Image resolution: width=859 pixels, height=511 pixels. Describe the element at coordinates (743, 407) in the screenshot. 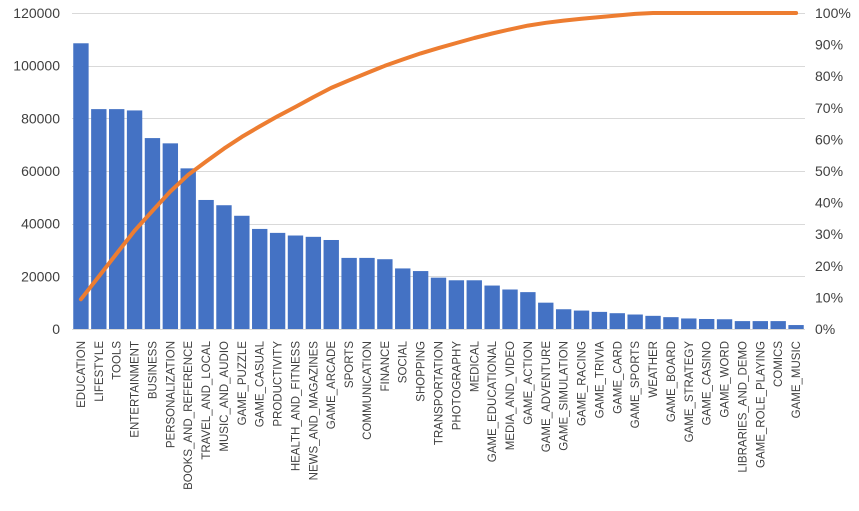

I see `x-tick-label: LIBRARIES_AND_DEMO` at that location.